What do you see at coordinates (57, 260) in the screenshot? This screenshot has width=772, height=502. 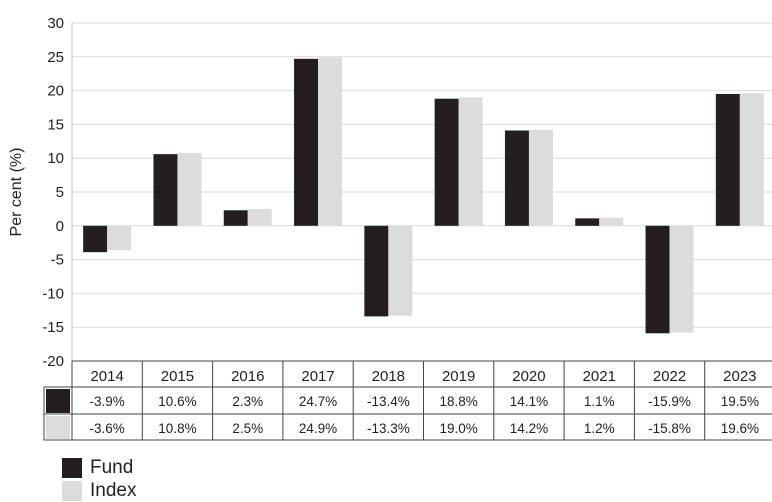 I see `y-tick-label: -5` at bounding box center [57, 260].